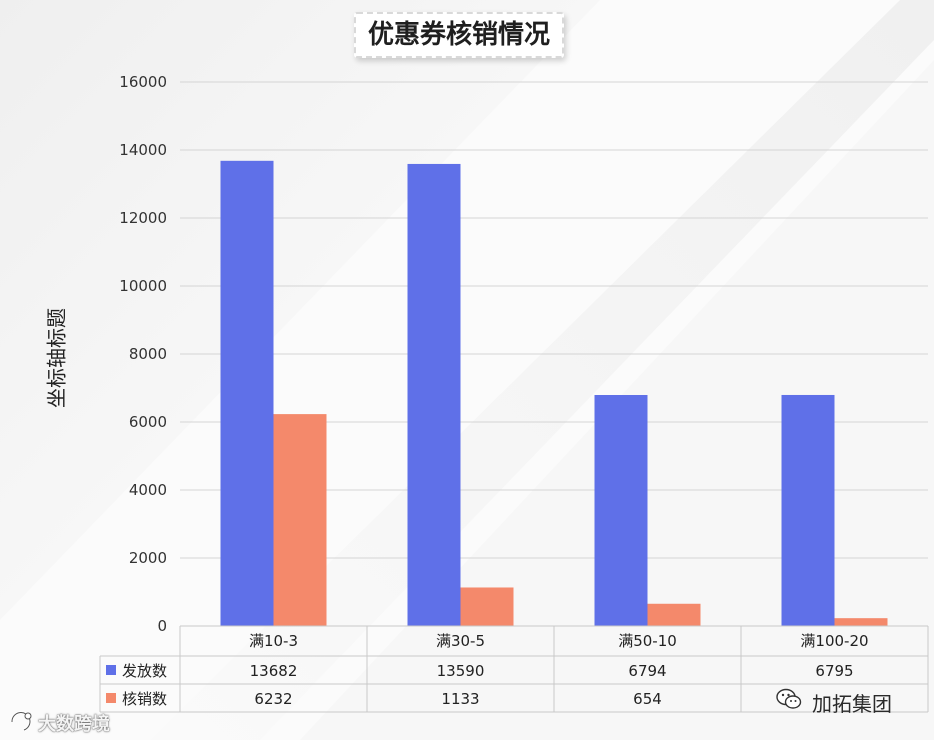 The image size is (934, 740). I want to click on watermark-right: 加拓集团, so click(852, 704).